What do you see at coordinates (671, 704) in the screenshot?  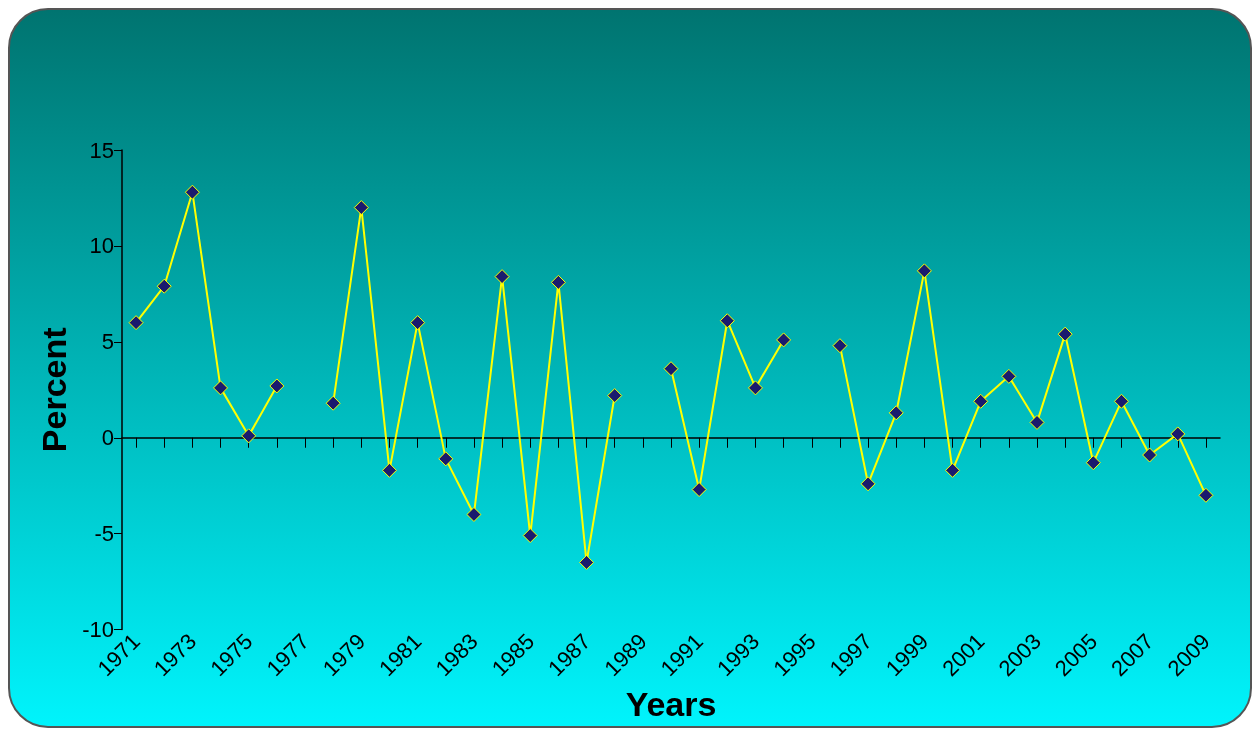 I see `x-axis-title: Years` at bounding box center [671, 704].